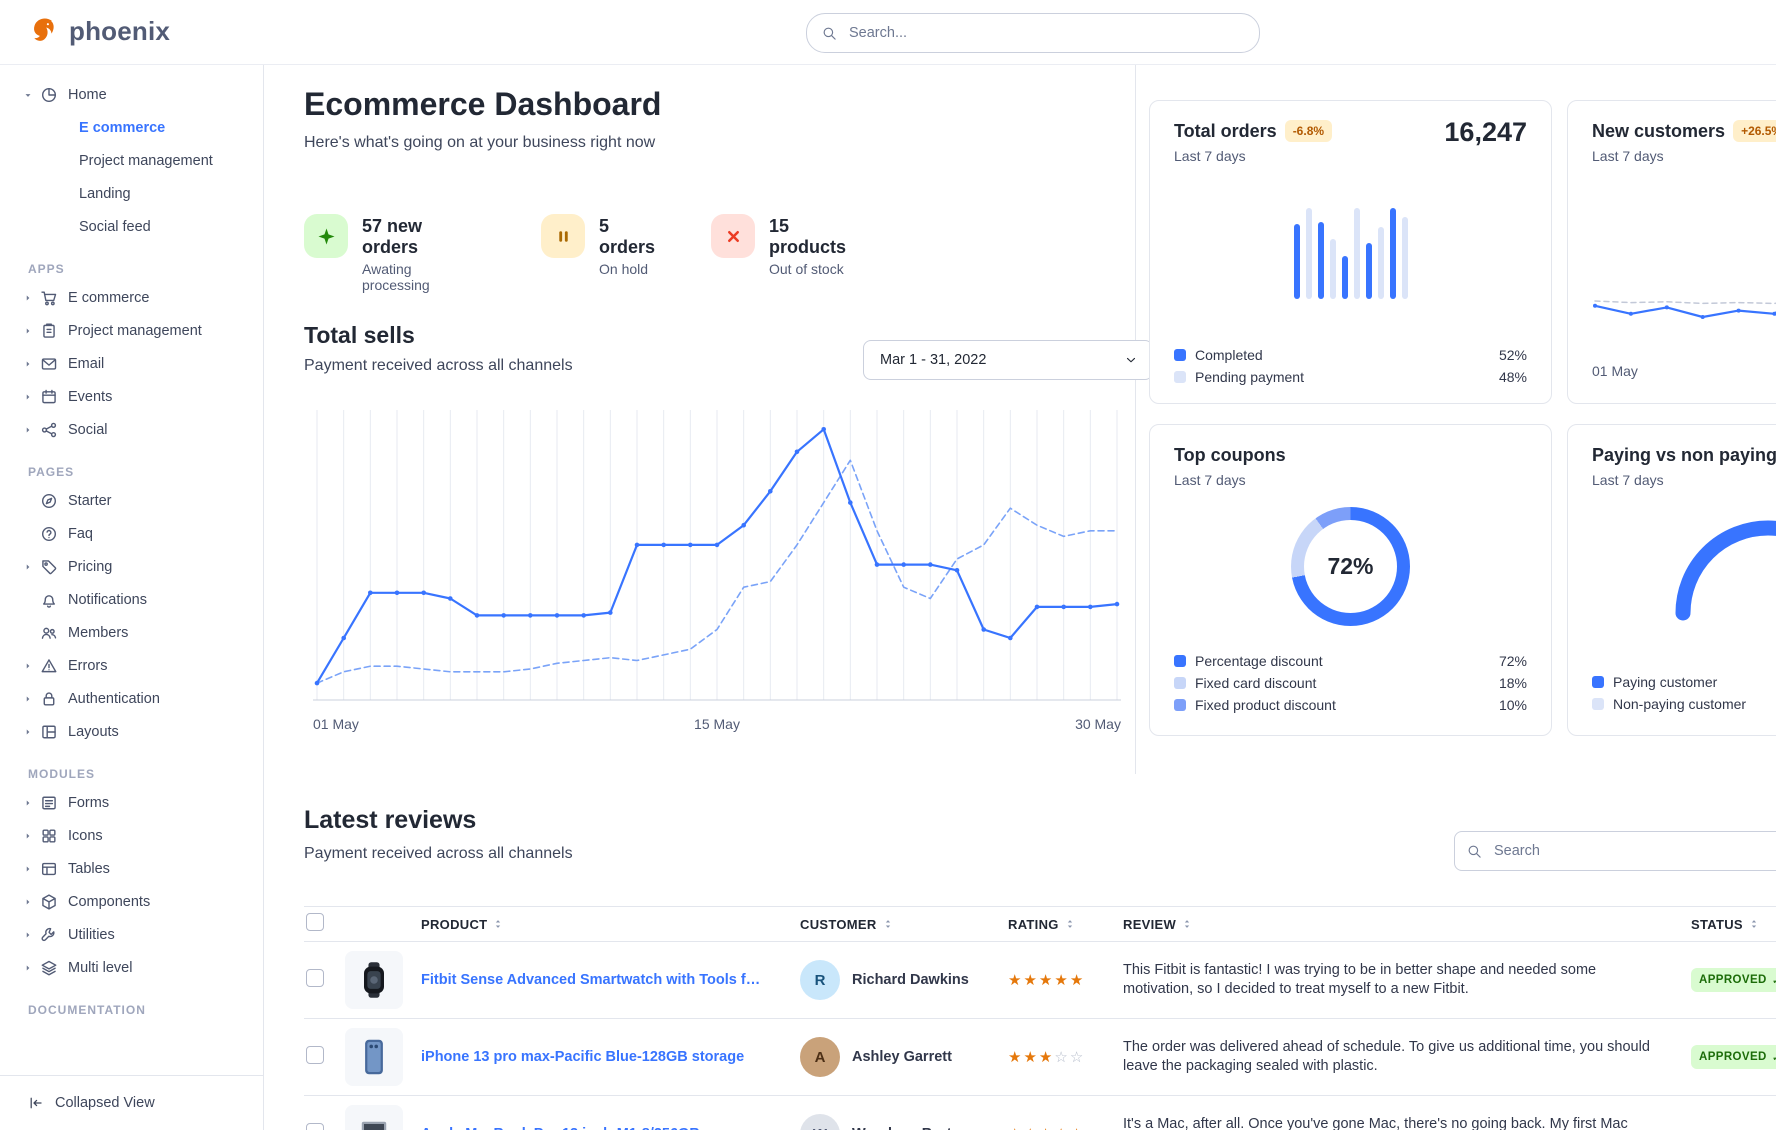  Describe the element at coordinates (820, 1057) in the screenshot. I see `avatar: A` at that location.